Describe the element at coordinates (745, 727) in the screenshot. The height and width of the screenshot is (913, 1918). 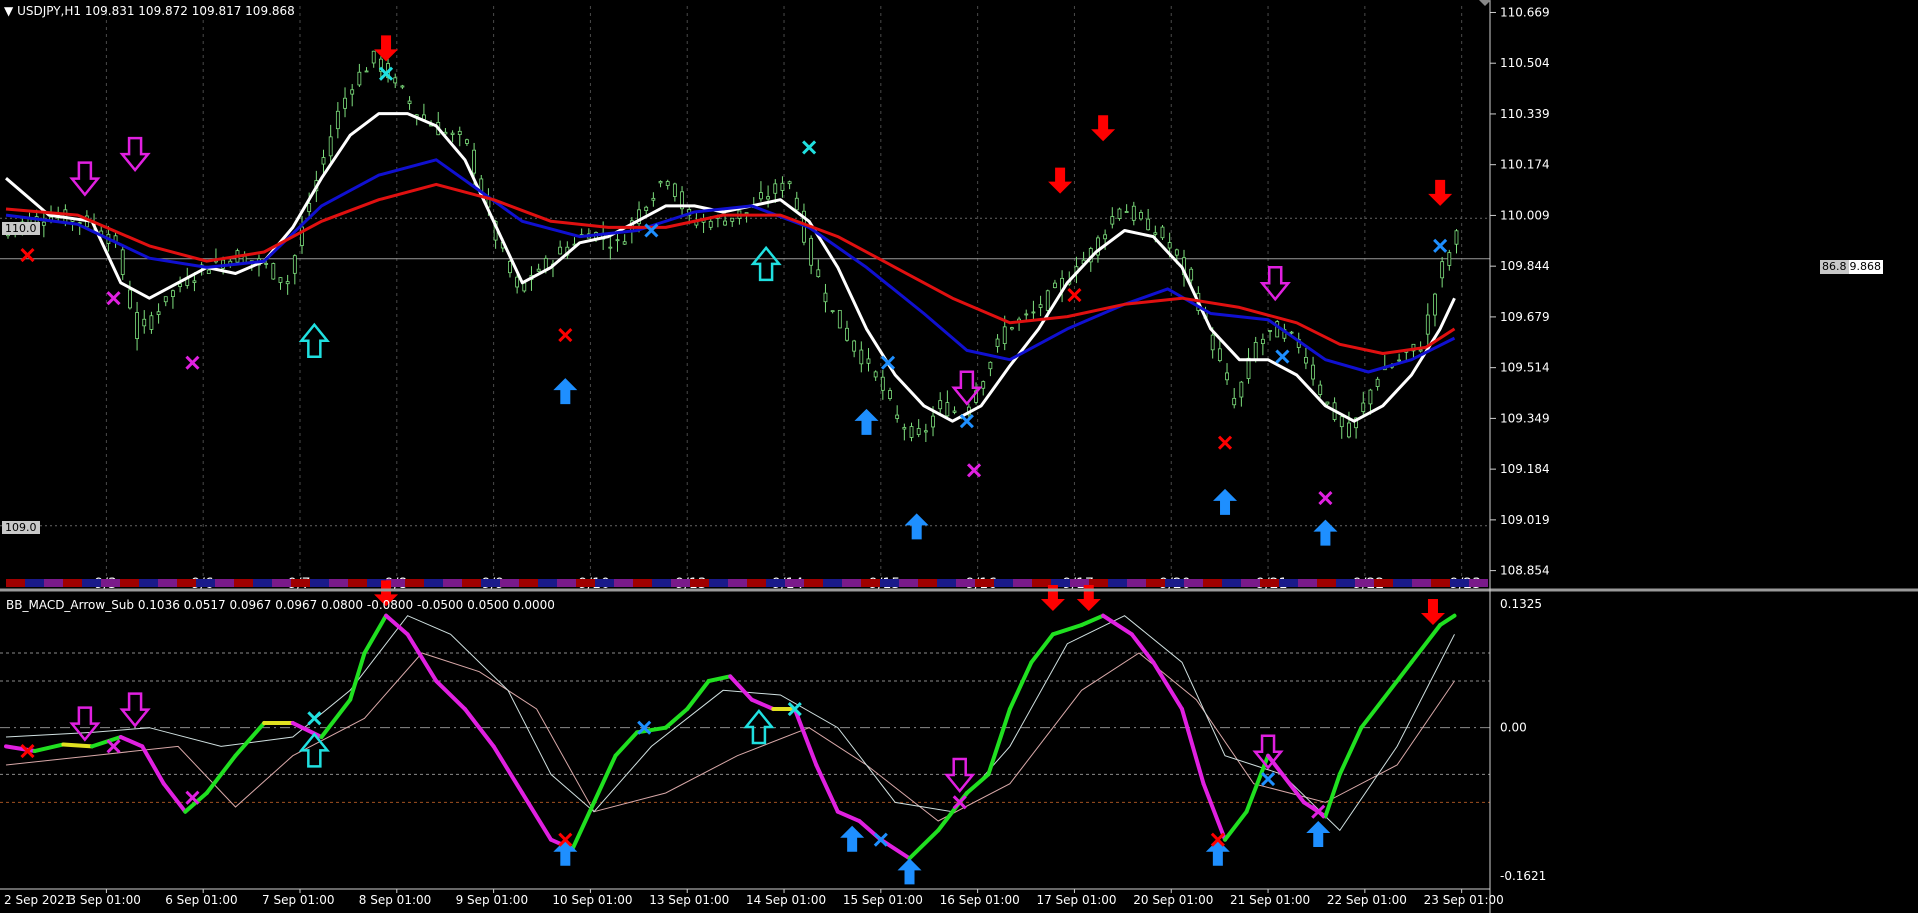
I see `sub-grid` at that location.